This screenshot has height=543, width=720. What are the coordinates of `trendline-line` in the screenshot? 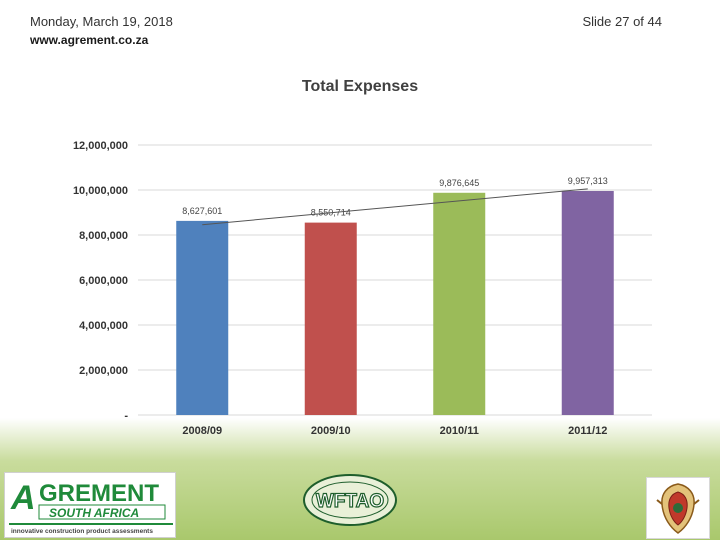 It's located at (395, 207).